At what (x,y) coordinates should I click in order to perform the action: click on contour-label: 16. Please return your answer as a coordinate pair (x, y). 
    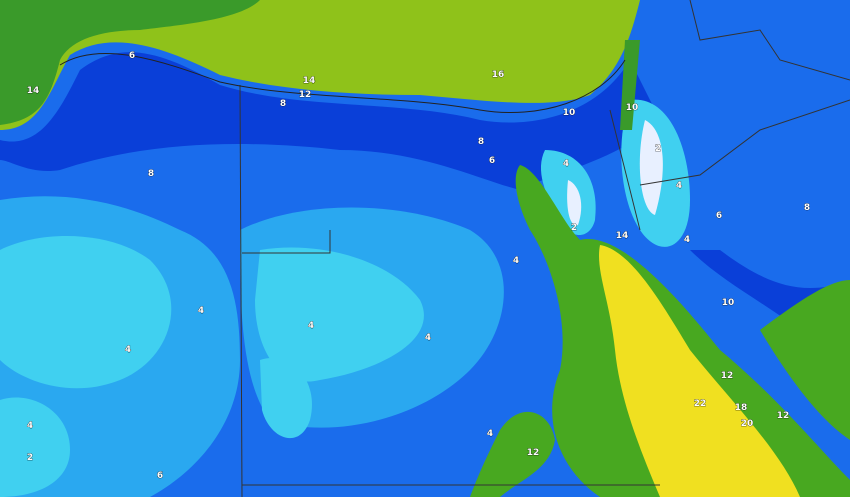
    Looking at the image, I should click on (498, 75).